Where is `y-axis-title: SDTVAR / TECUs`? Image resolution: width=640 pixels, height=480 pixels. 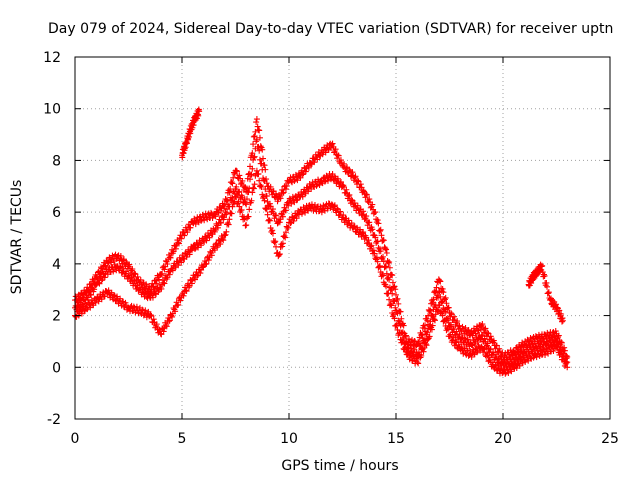 y-axis-title: SDTVAR / TECUs is located at coordinates (17, 237).